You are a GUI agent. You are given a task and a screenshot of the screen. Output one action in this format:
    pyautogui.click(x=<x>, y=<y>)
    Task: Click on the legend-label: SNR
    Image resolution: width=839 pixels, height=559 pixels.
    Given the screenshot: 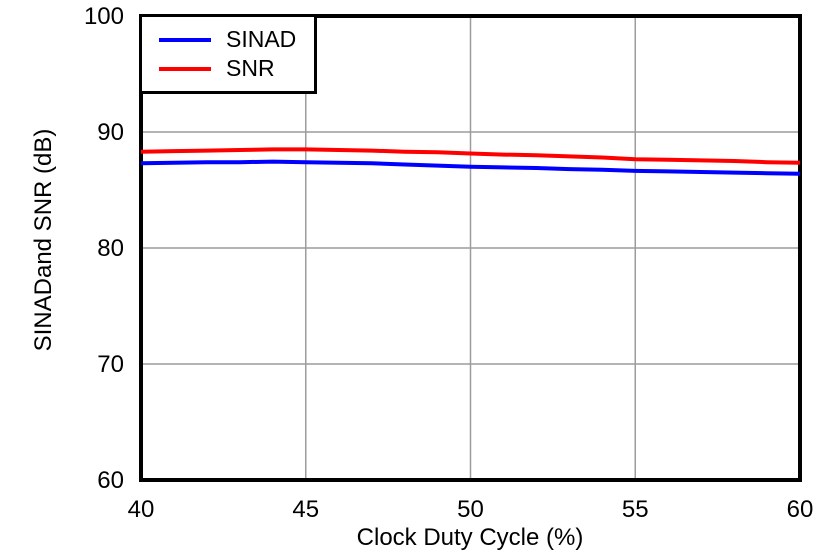 What is the action you would take?
    pyautogui.click(x=250, y=68)
    